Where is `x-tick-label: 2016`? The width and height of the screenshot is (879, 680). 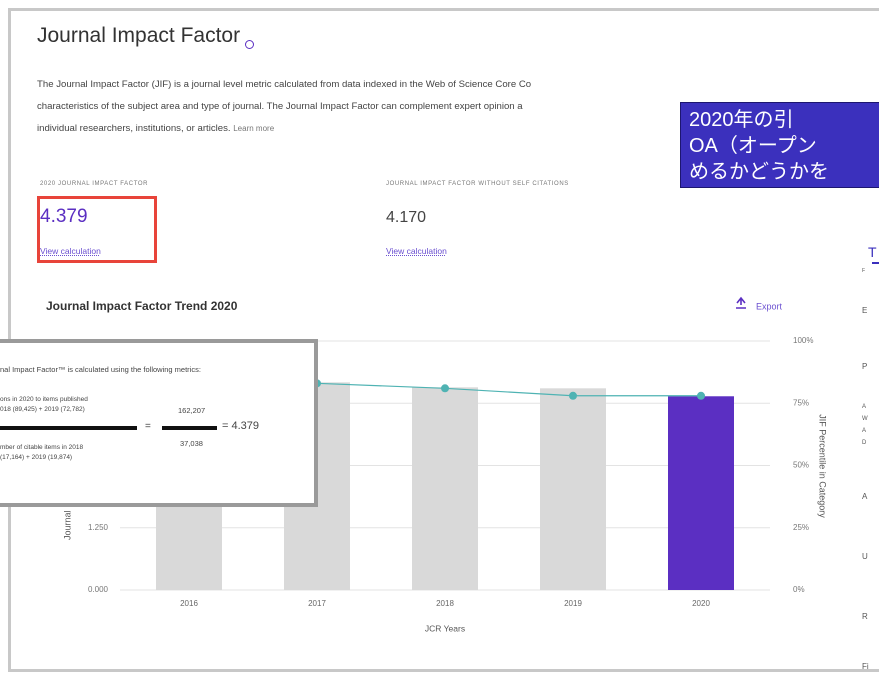 x-tick-label: 2016 is located at coordinates (189, 603).